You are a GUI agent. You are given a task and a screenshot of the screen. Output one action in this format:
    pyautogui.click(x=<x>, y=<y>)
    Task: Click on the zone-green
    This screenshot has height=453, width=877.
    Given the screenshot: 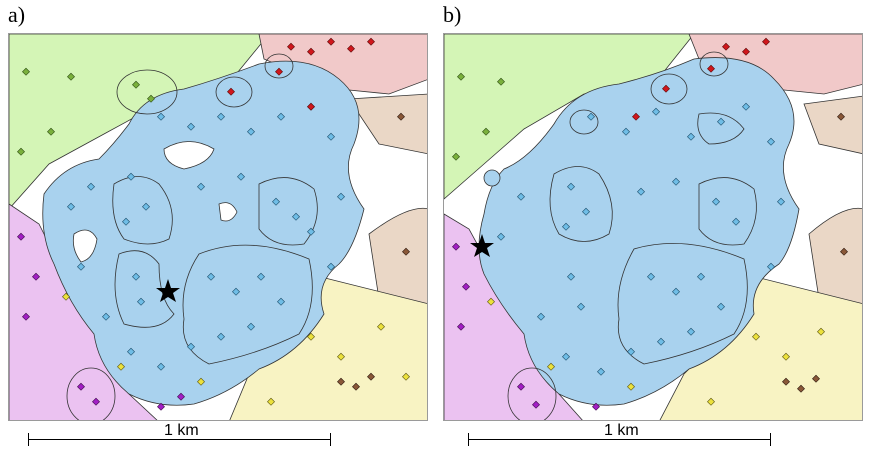 What is the action you would take?
    pyautogui.click(x=569, y=117)
    